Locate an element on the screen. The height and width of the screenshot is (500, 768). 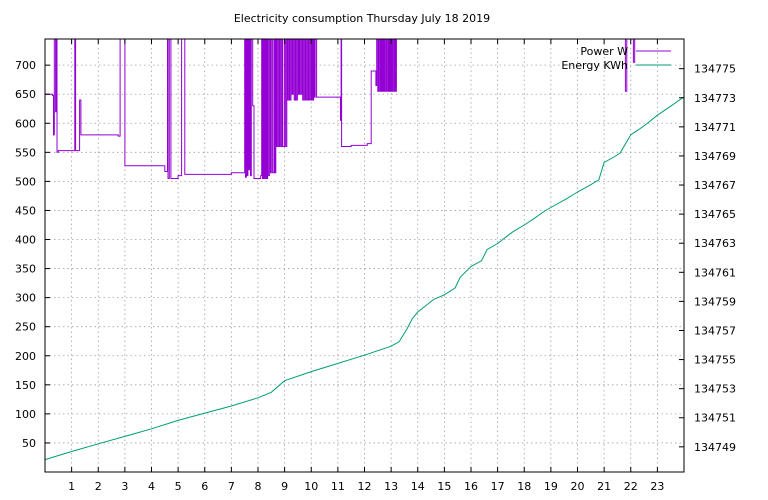
x-tick-label: 14 is located at coordinates (418, 486).